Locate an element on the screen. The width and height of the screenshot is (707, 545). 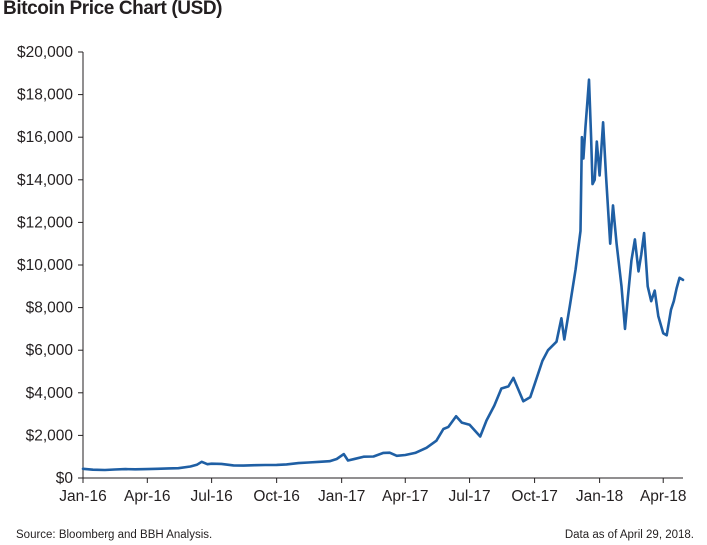
source-note: Source: Bloomberg and BBH Analysis. is located at coordinates (114, 535).